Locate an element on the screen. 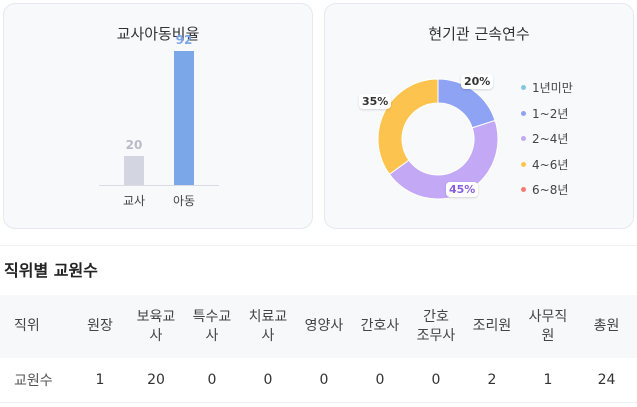  column-header: 사무직 원 is located at coordinates (548, 326).